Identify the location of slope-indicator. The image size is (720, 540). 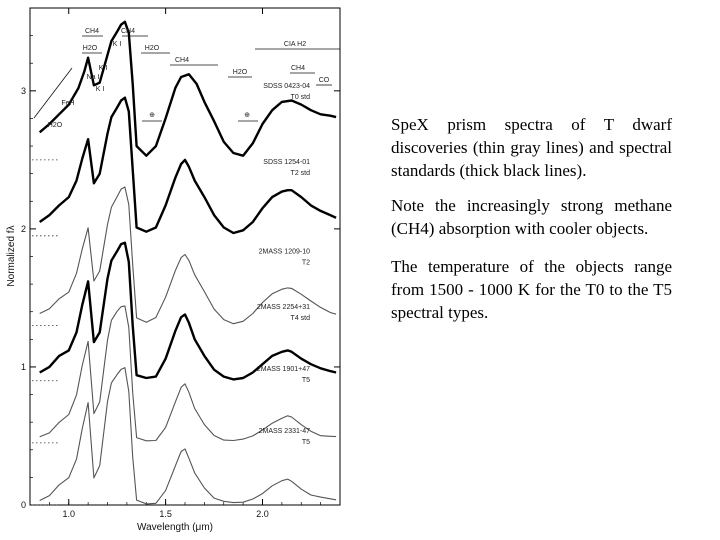
(53, 93).